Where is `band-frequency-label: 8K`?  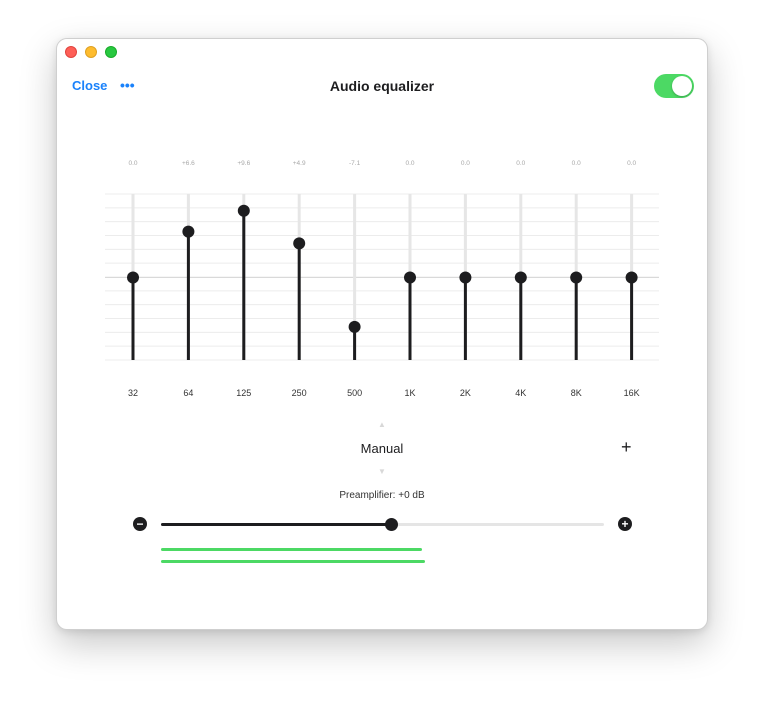 band-frequency-label: 8K is located at coordinates (576, 393).